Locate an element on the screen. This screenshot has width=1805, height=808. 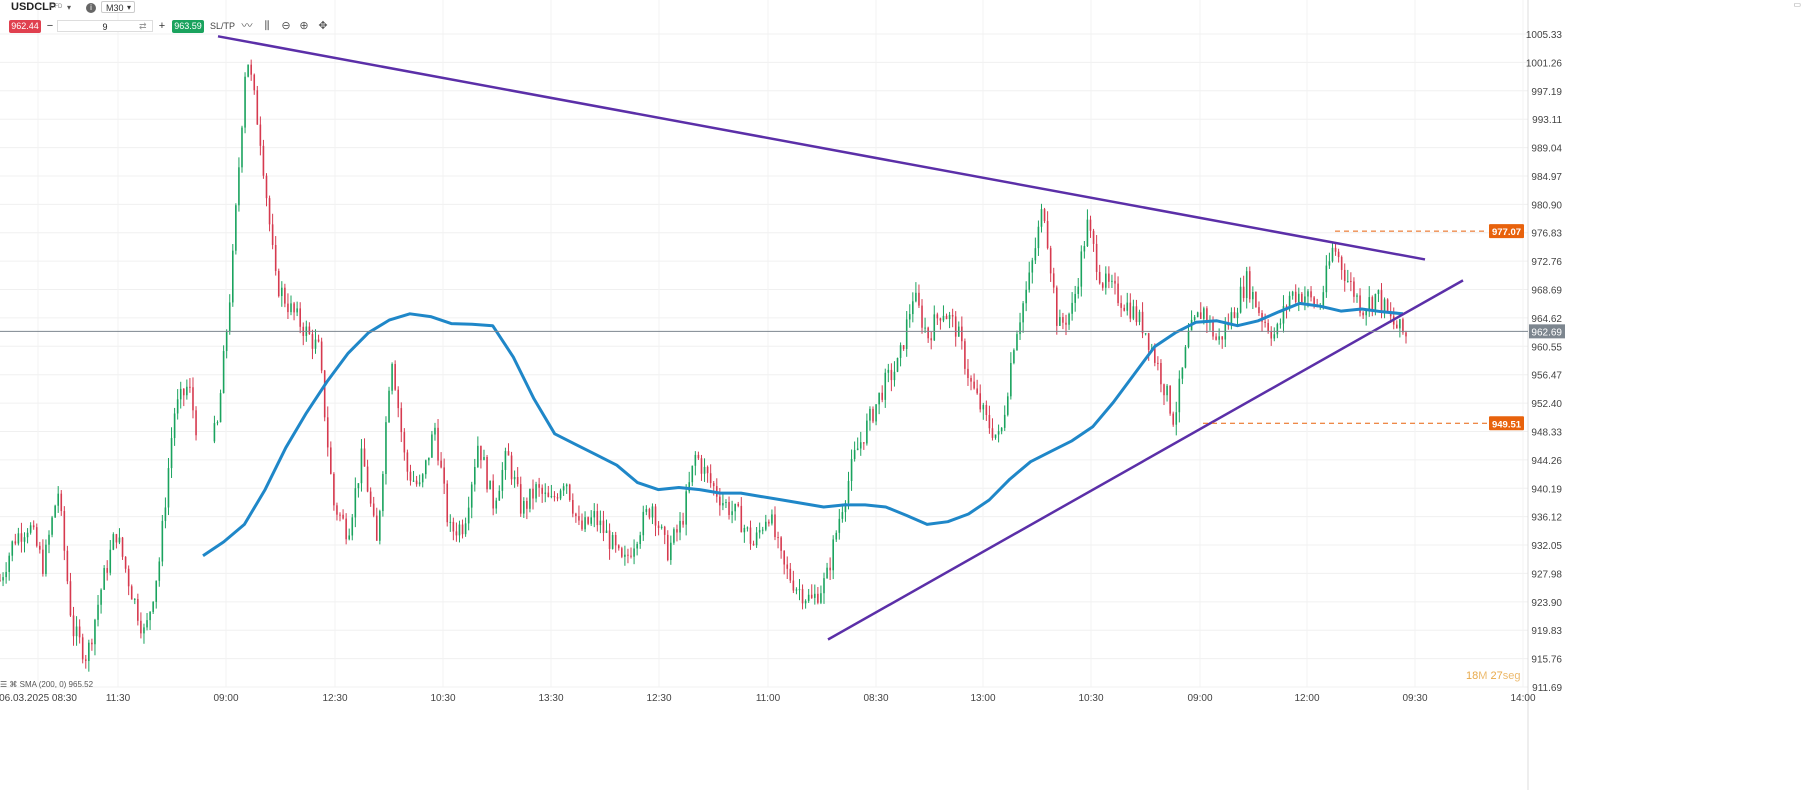
indicator-menu-icon: ☰ ⌘ is located at coordinates (10, 684).